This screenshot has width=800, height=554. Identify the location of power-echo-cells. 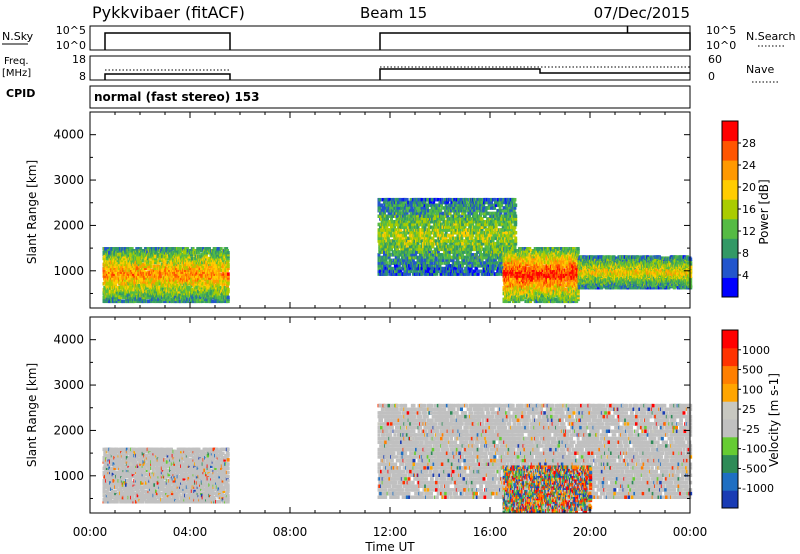
(398, 250).